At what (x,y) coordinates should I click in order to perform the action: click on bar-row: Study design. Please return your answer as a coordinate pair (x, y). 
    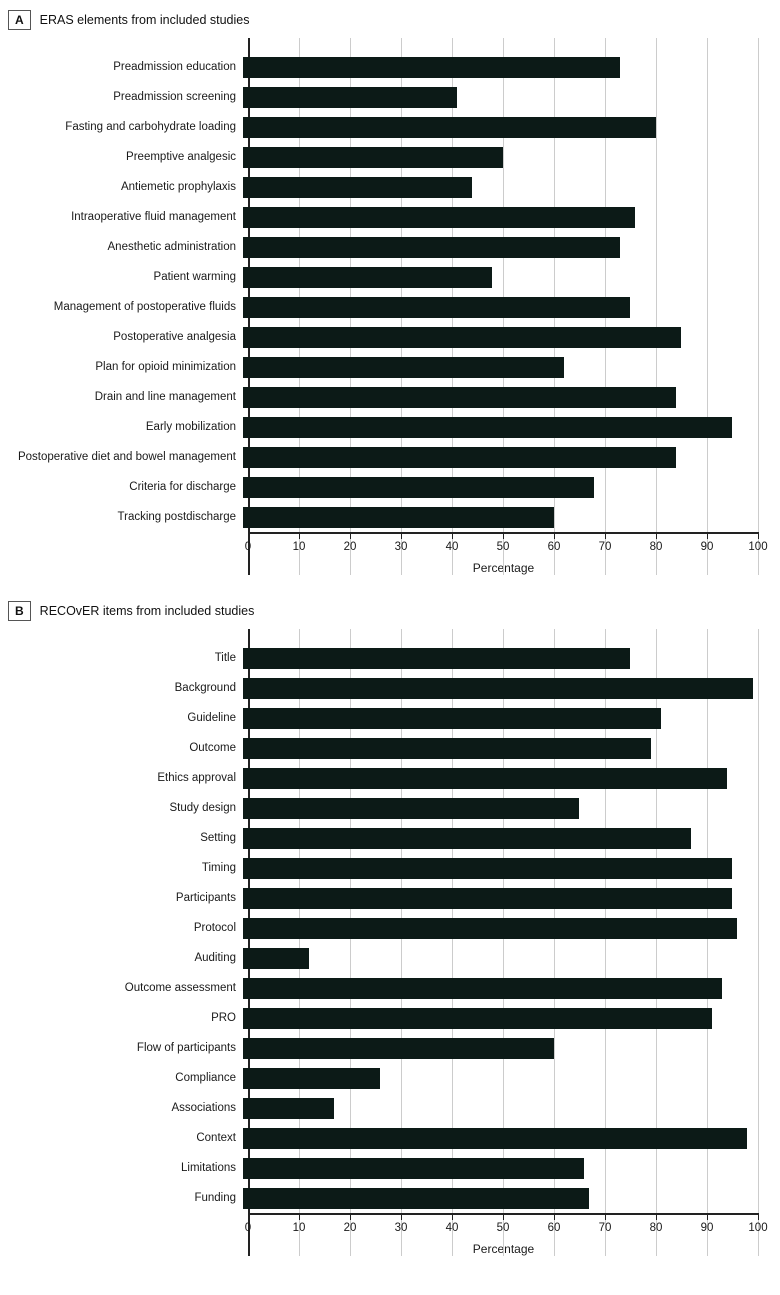
    Looking at the image, I should click on (394, 808).